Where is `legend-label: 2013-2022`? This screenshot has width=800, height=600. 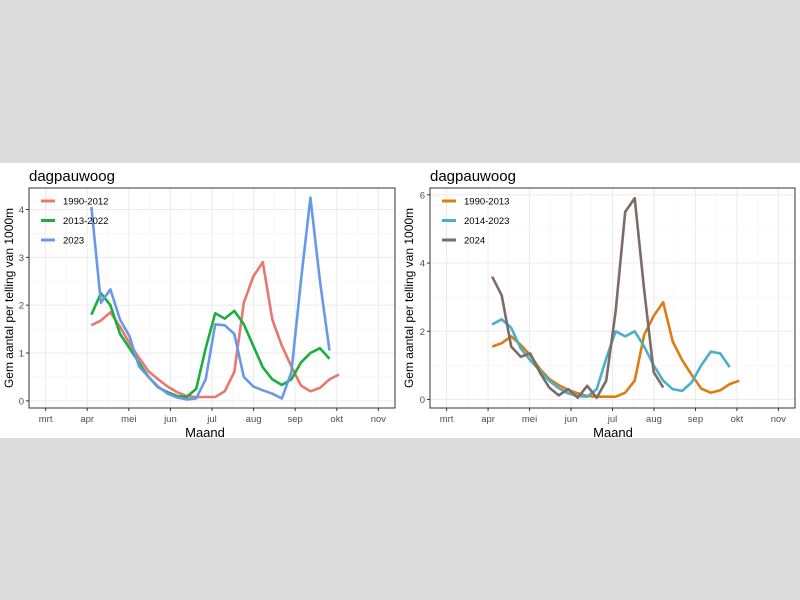
legend-label: 2013-2022 is located at coordinates (85, 221).